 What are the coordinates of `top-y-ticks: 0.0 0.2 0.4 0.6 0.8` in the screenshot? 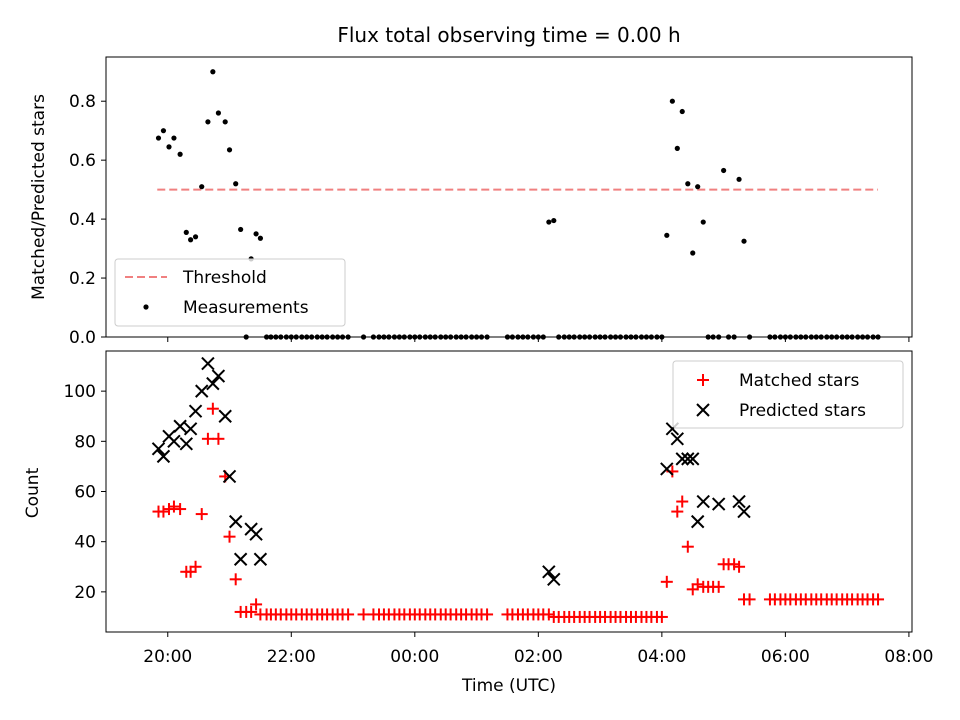 It's located at (87, 220).